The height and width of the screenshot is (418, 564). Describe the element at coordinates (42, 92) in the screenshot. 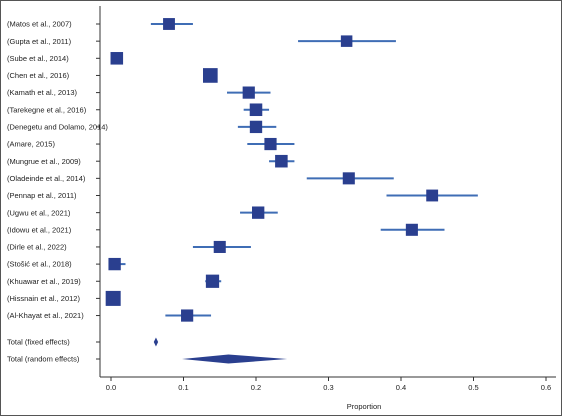

I see `study-label: (Kamath et al., 2013)` at that location.